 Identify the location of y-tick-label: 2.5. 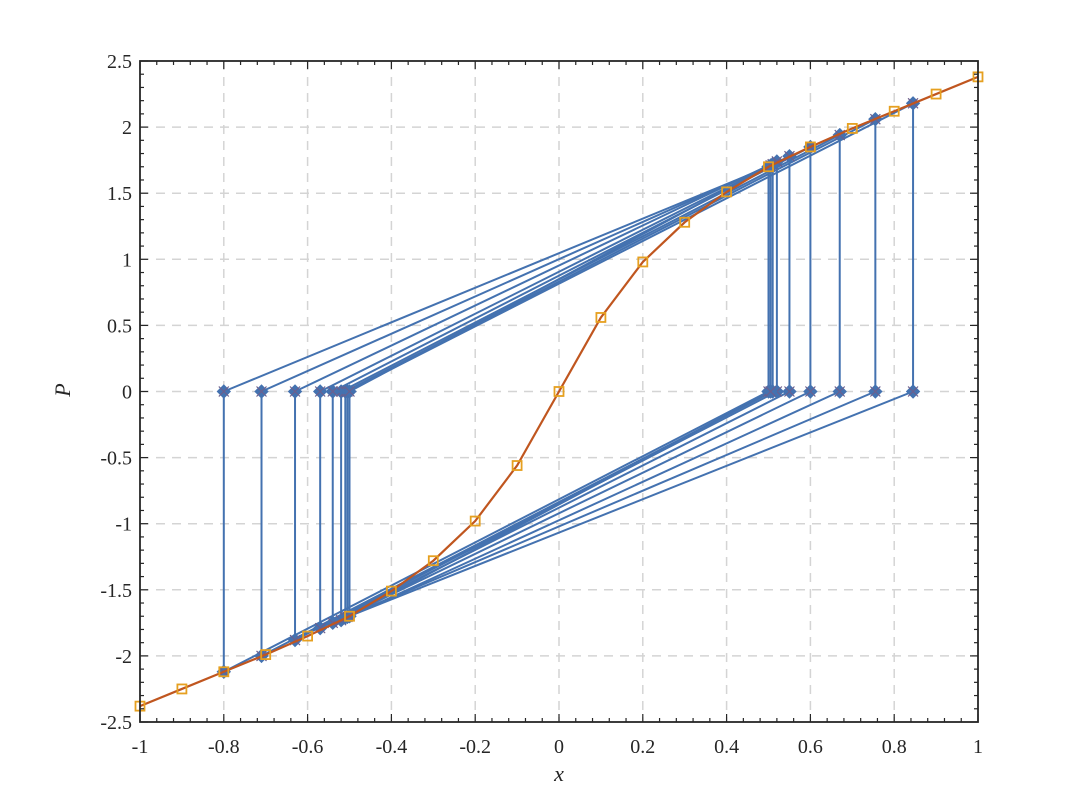
(119, 62).